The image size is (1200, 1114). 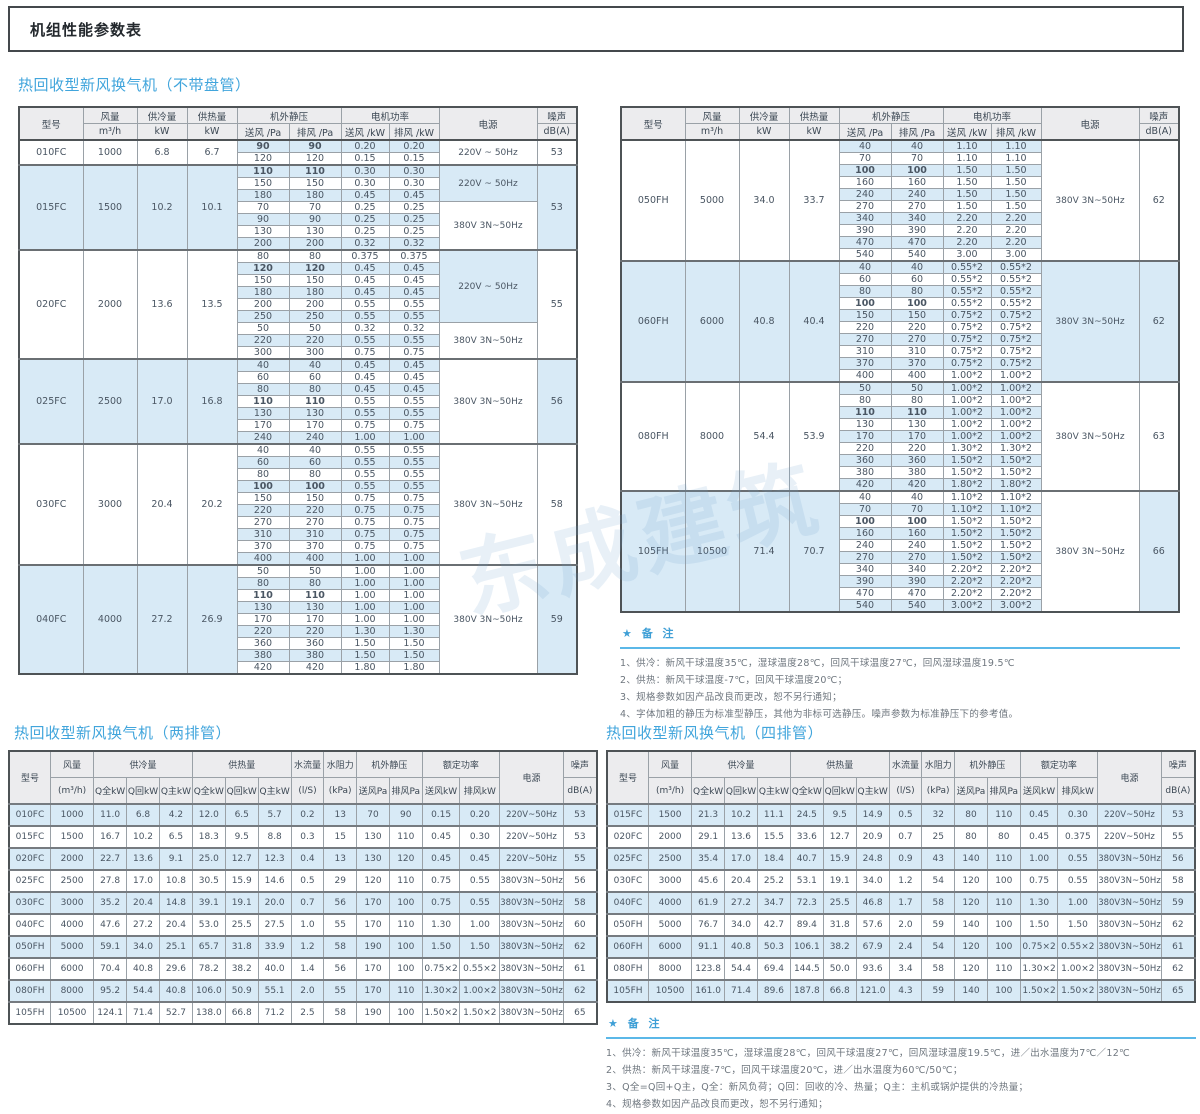 I want to click on cell-heating: 16.8, so click(x=212, y=401).